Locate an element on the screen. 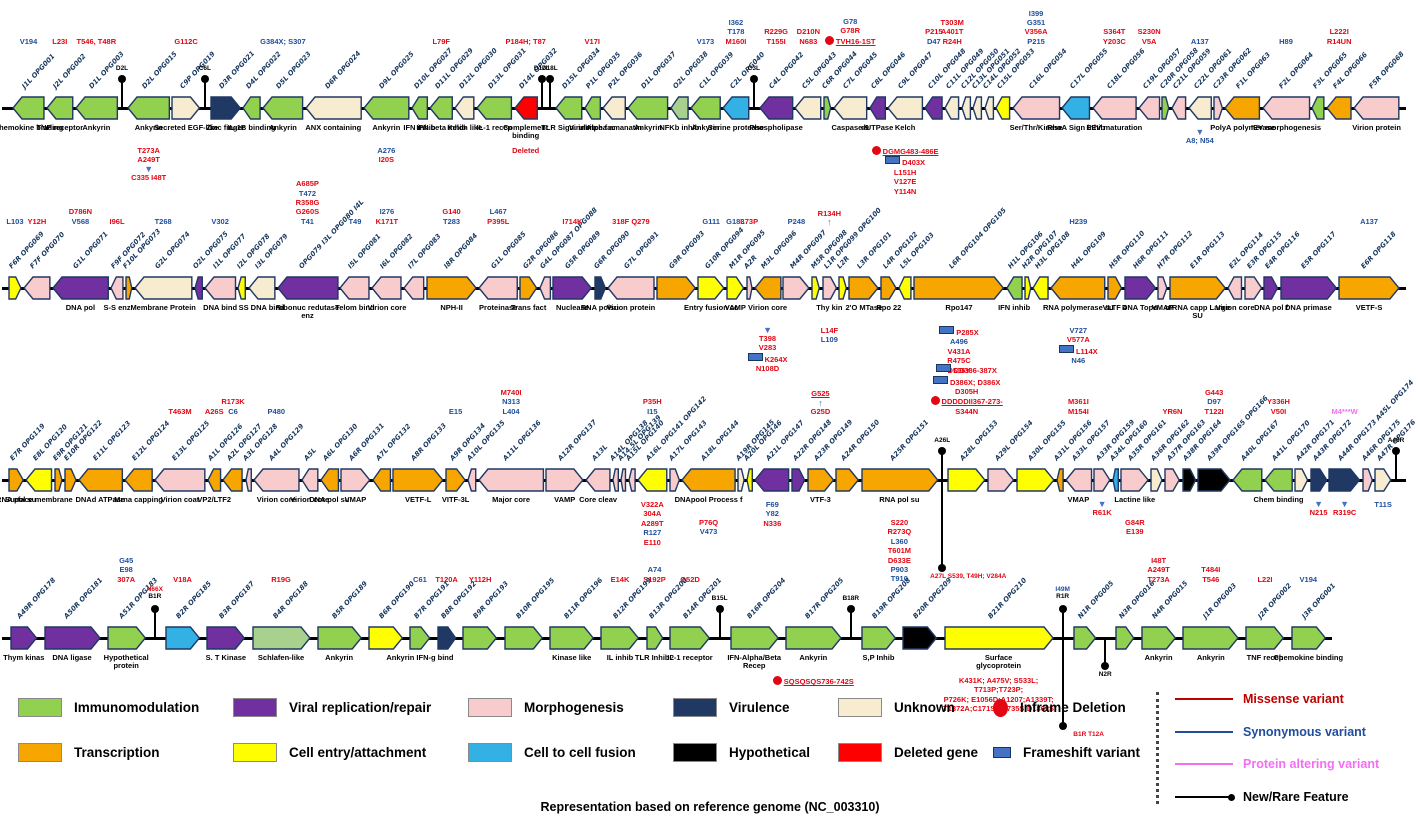 The height and width of the screenshot is (826, 1418). gene-variants-above: P184H; T87 is located at coordinates (526, 41).